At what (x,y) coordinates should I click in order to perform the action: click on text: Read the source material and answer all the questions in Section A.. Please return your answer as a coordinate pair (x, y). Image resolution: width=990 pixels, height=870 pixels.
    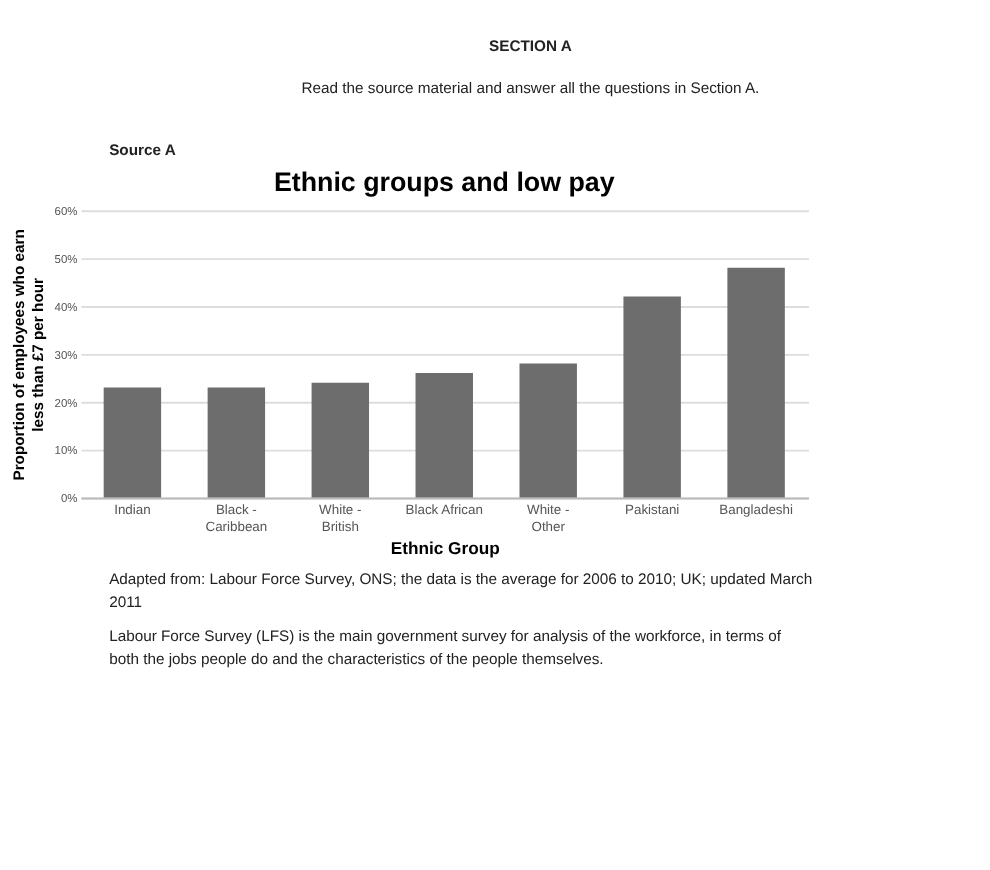
    Looking at the image, I should click on (530, 88).